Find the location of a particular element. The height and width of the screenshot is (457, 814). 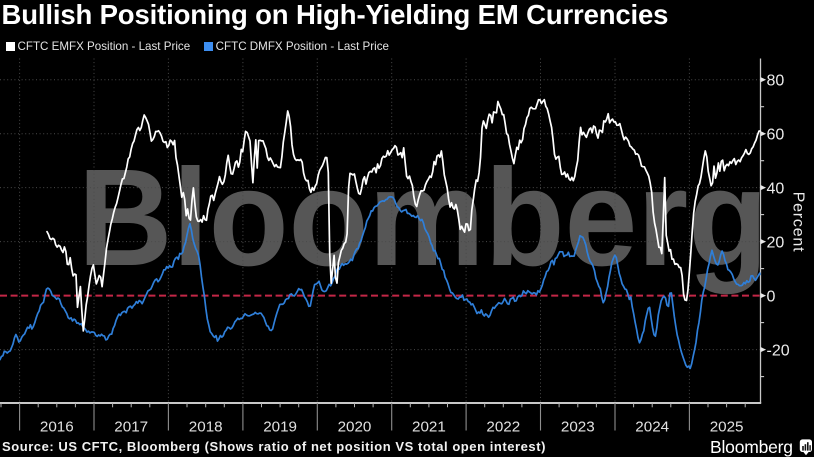

svg-text: 2021 is located at coordinates (429, 427).